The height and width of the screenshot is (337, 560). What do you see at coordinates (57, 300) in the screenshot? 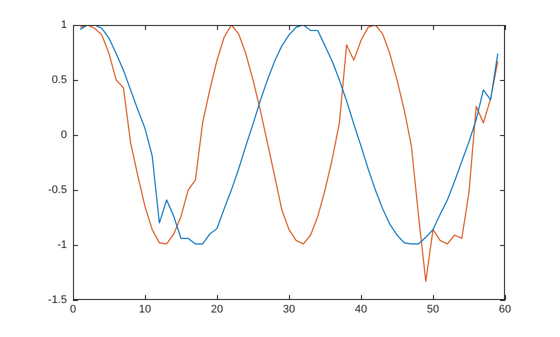
I see `y-tick-label: -1.5` at bounding box center [57, 300].